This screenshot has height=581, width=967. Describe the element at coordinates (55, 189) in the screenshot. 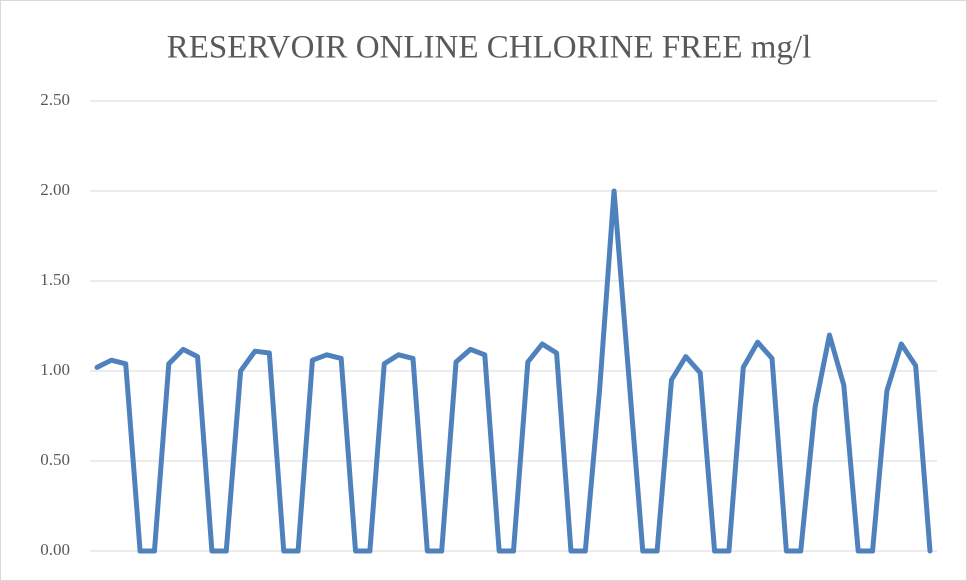

I see `y-tick-label: 2.00` at that location.